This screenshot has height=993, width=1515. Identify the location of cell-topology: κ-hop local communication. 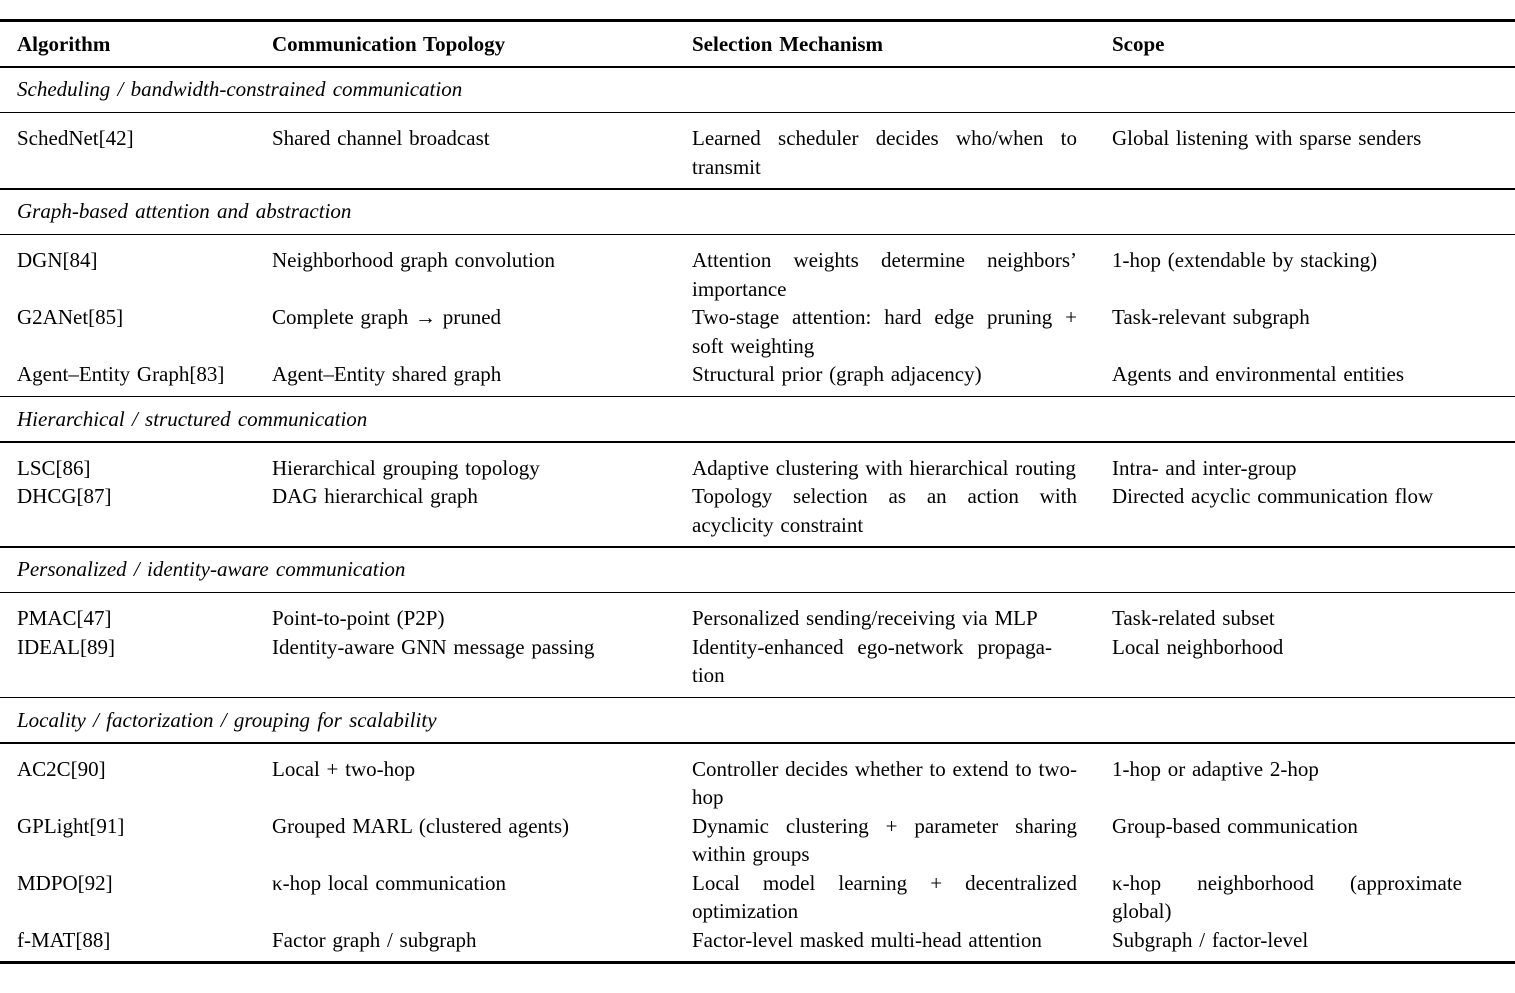
(389, 882).